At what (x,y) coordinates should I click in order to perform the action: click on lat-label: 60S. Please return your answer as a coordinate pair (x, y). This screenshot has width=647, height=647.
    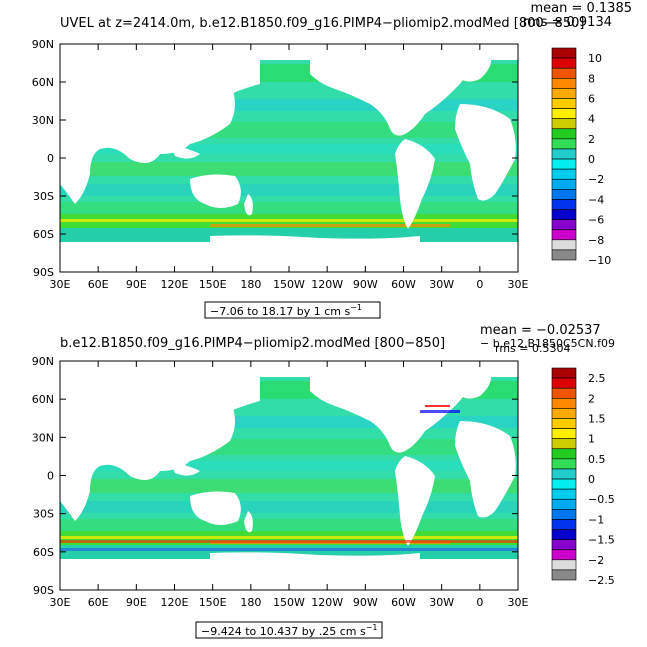
    Looking at the image, I should click on (43, 234).